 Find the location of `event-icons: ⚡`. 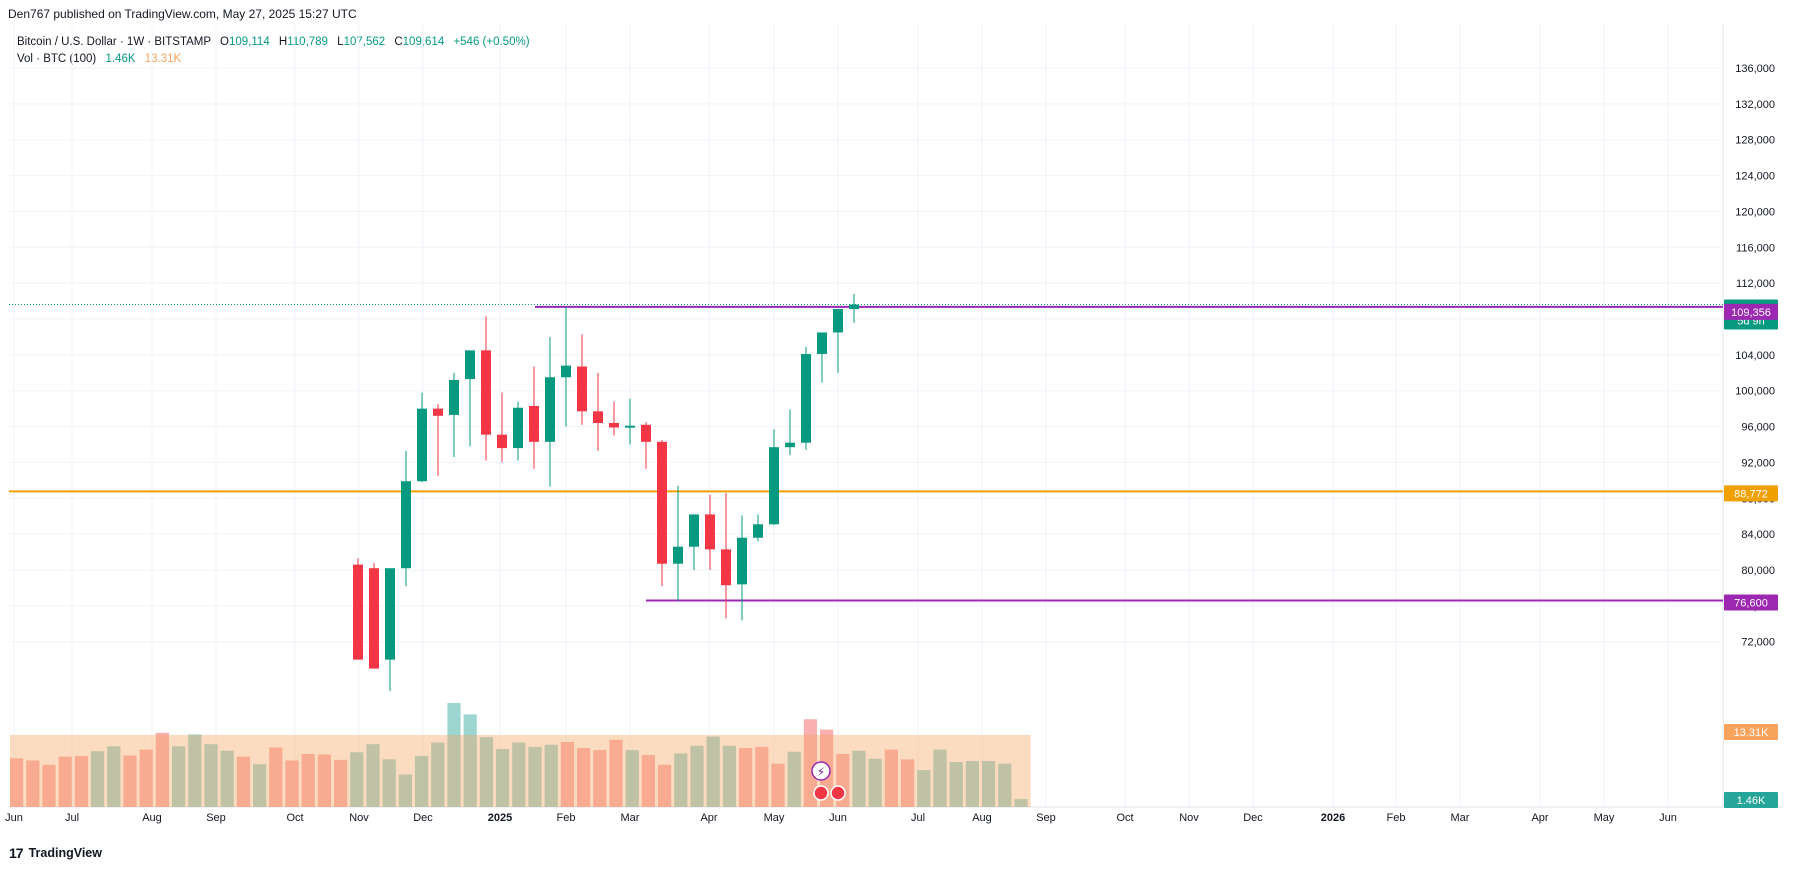

event-icons: ⚡ is located at coordinates (828, 781).